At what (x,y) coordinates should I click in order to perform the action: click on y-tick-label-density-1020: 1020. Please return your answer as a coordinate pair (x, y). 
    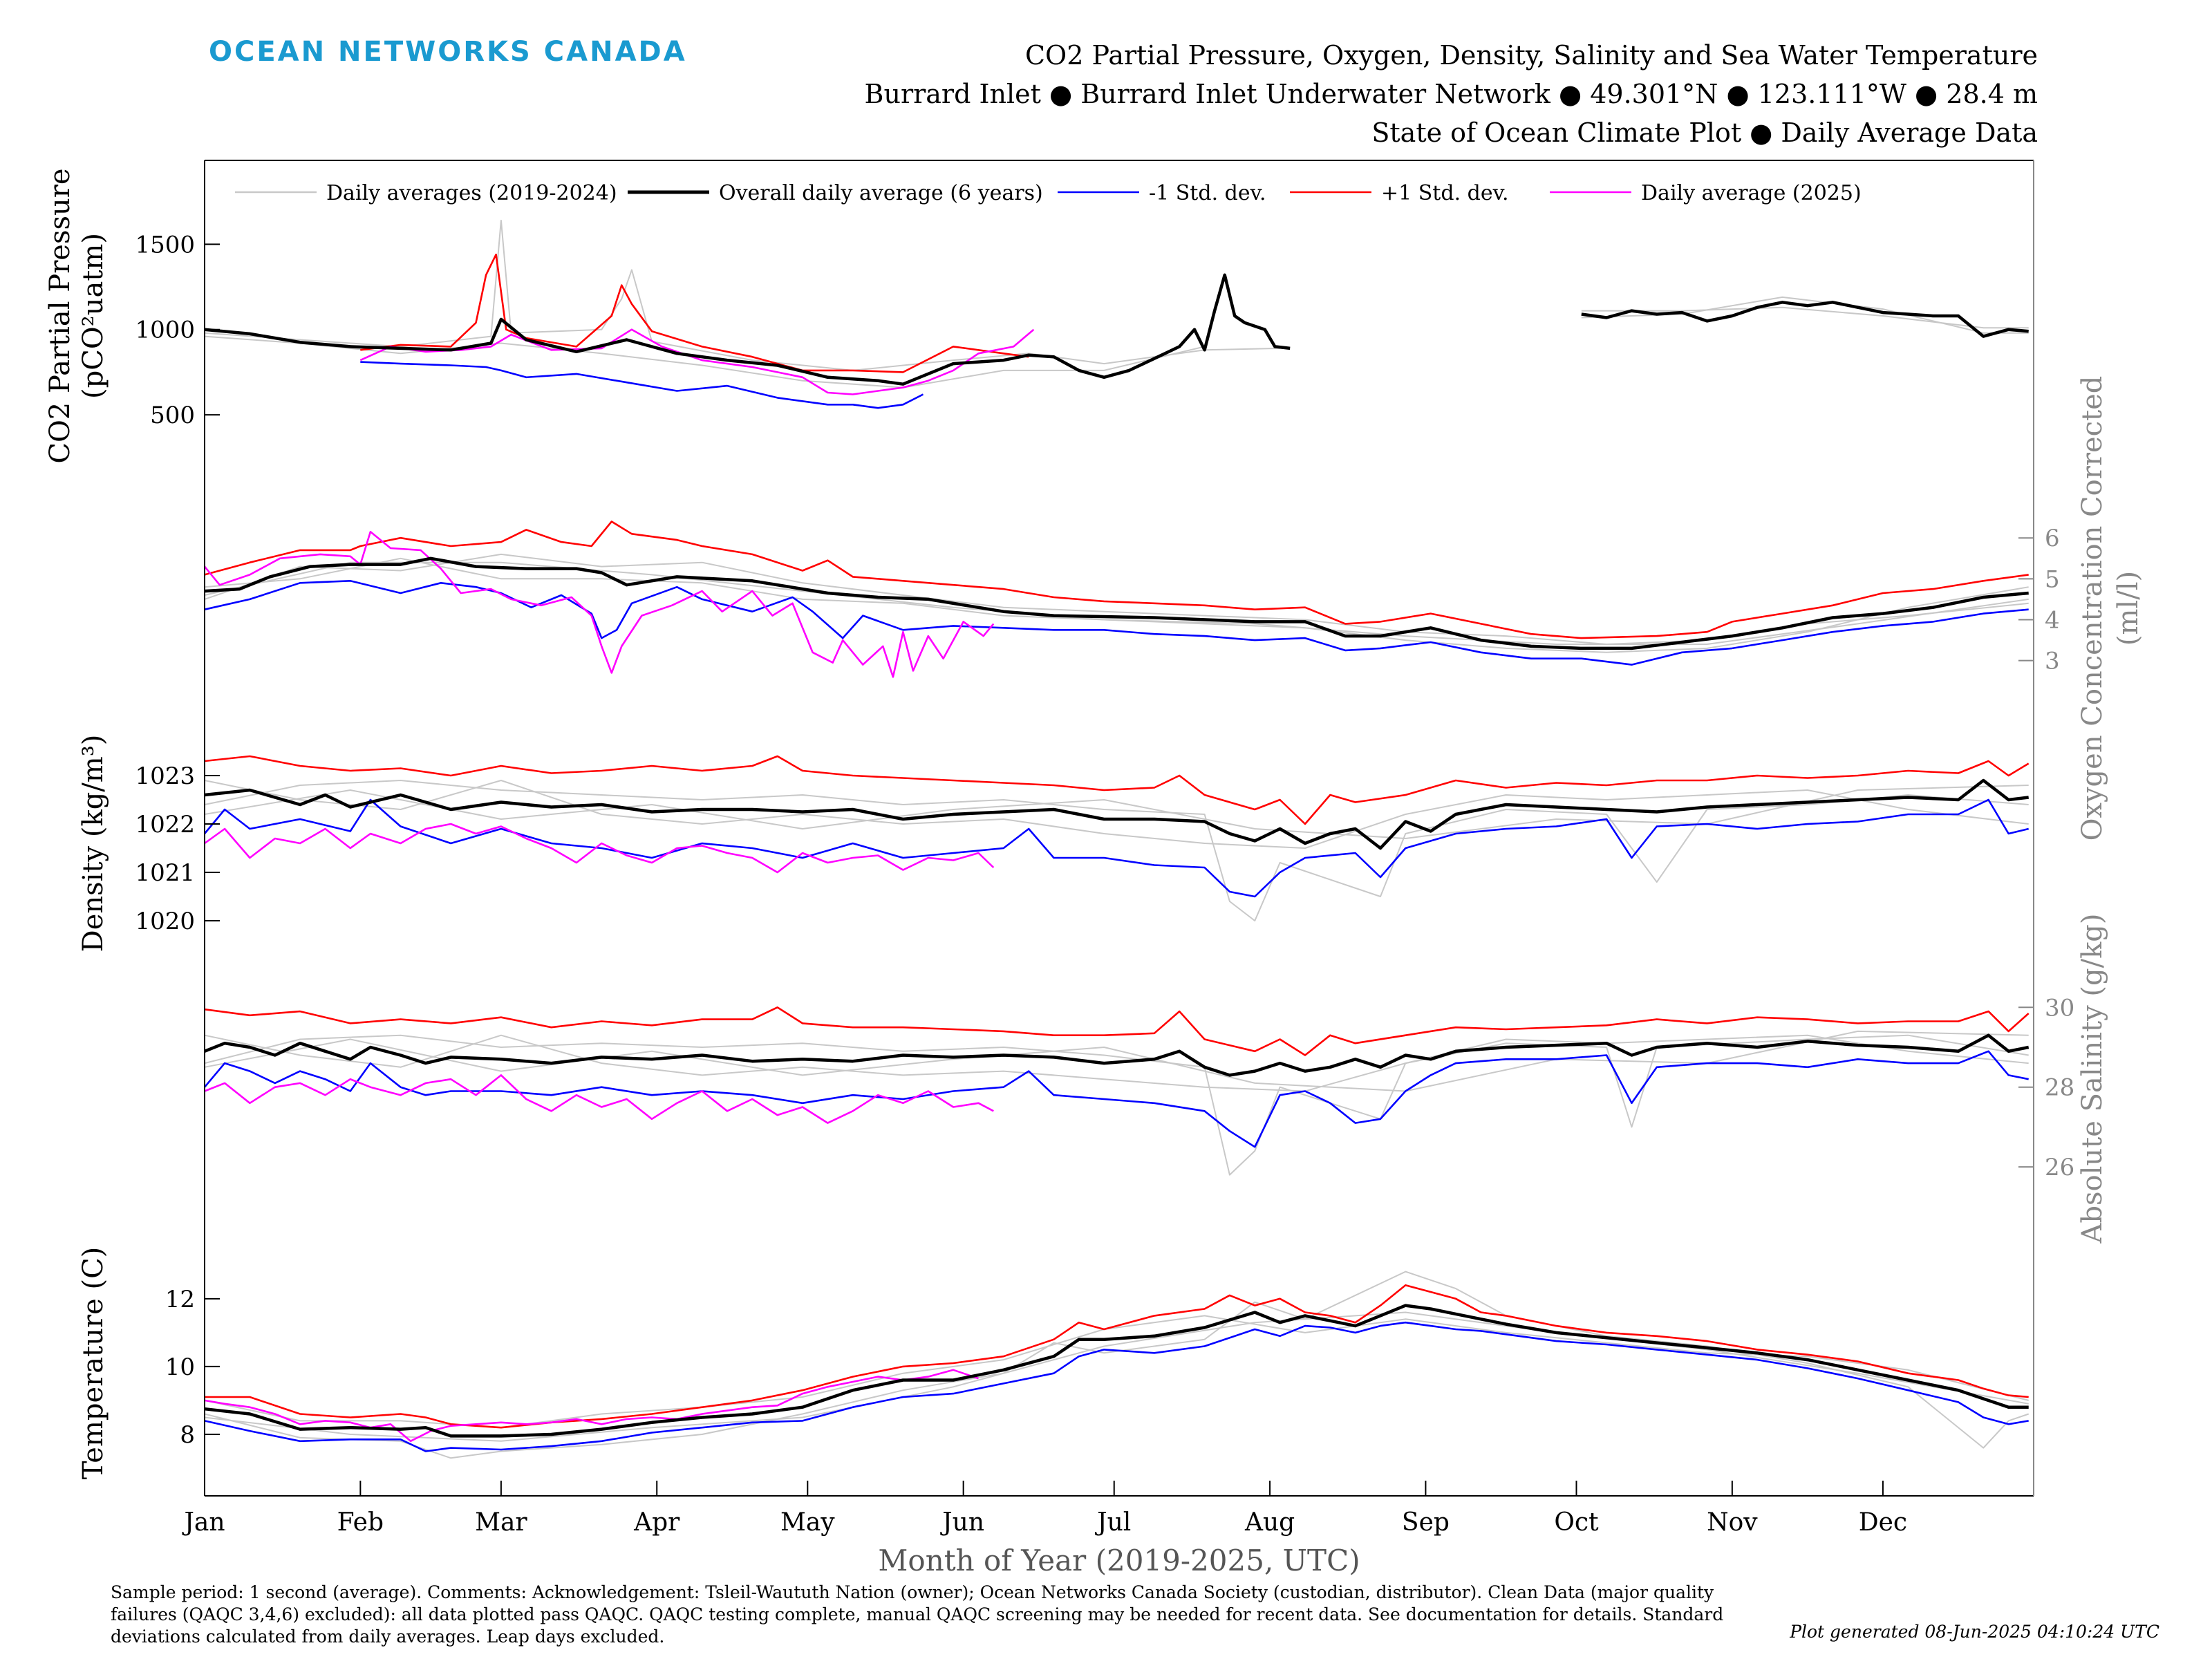
    Looking at the image, I should click on (165, 922).